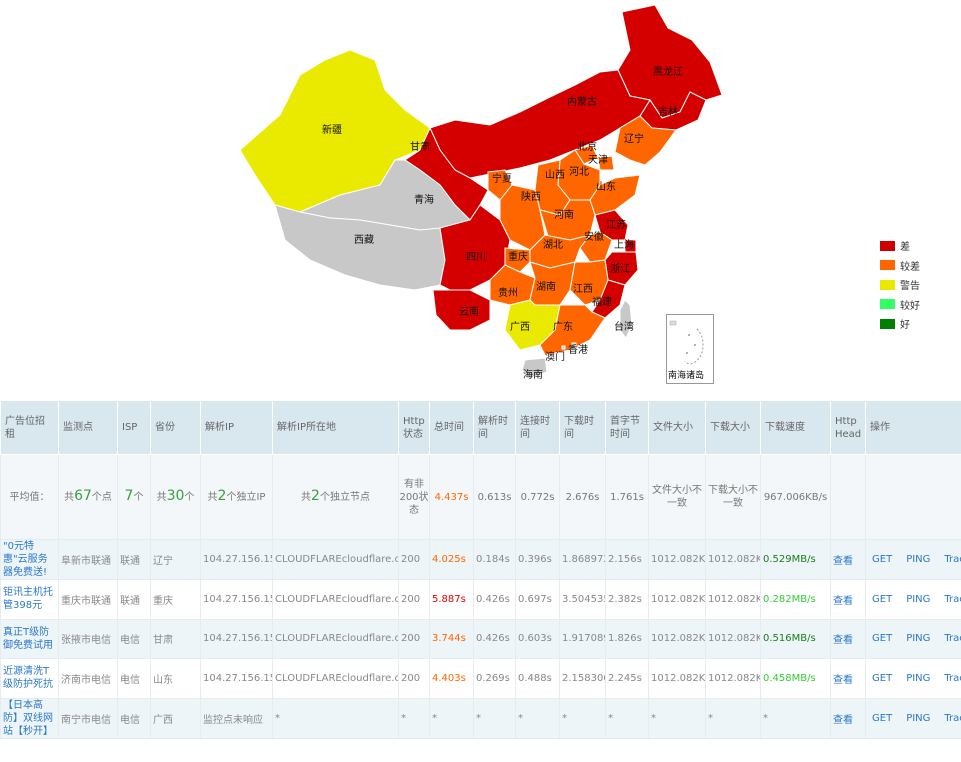 This screenshot has height=762, width=961. What do you see at coordinates (564, 214) in the screenshot?
I see `province-label: 河南` at bounding box center [564, 214].